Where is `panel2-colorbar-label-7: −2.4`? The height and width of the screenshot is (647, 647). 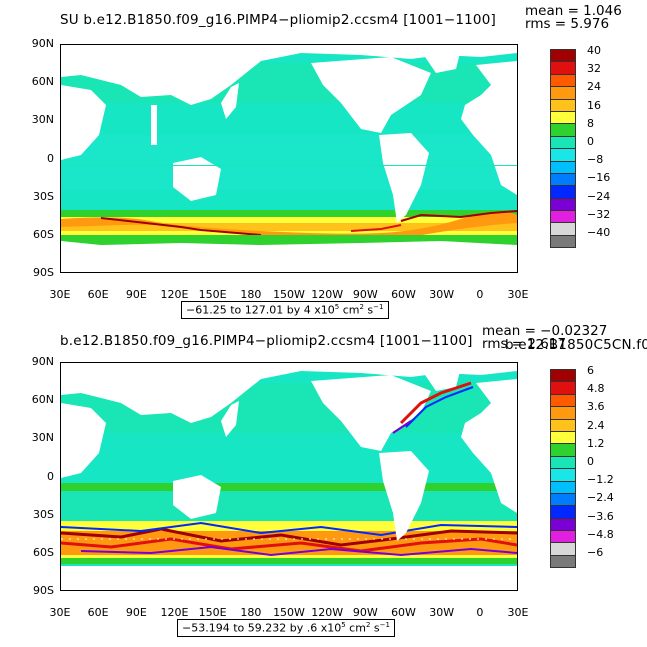
panel2-colorbar-label-7: −2.4 is located at coordinates (600, 498).